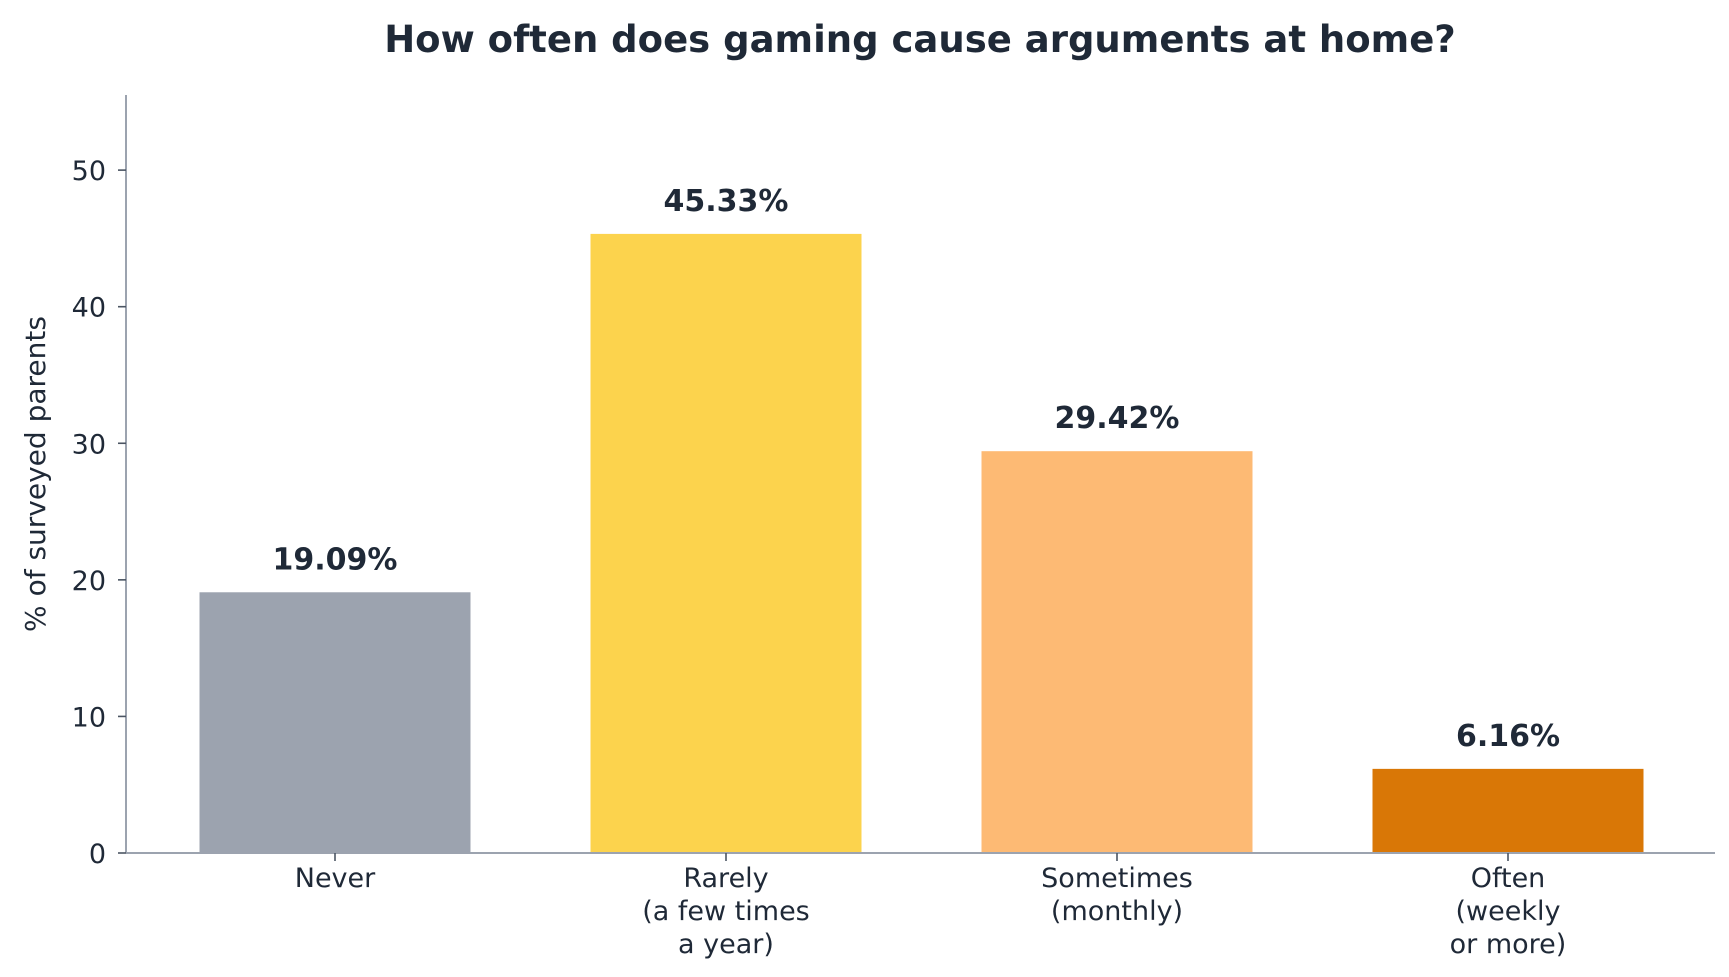 Image resolution: width=1729 pixels, height=977 pixels. What do you see at coordinates (35, 474) in the screenshot?
I see `y-axis-label: % of surveyed parents` at bounding box center [35, 474].